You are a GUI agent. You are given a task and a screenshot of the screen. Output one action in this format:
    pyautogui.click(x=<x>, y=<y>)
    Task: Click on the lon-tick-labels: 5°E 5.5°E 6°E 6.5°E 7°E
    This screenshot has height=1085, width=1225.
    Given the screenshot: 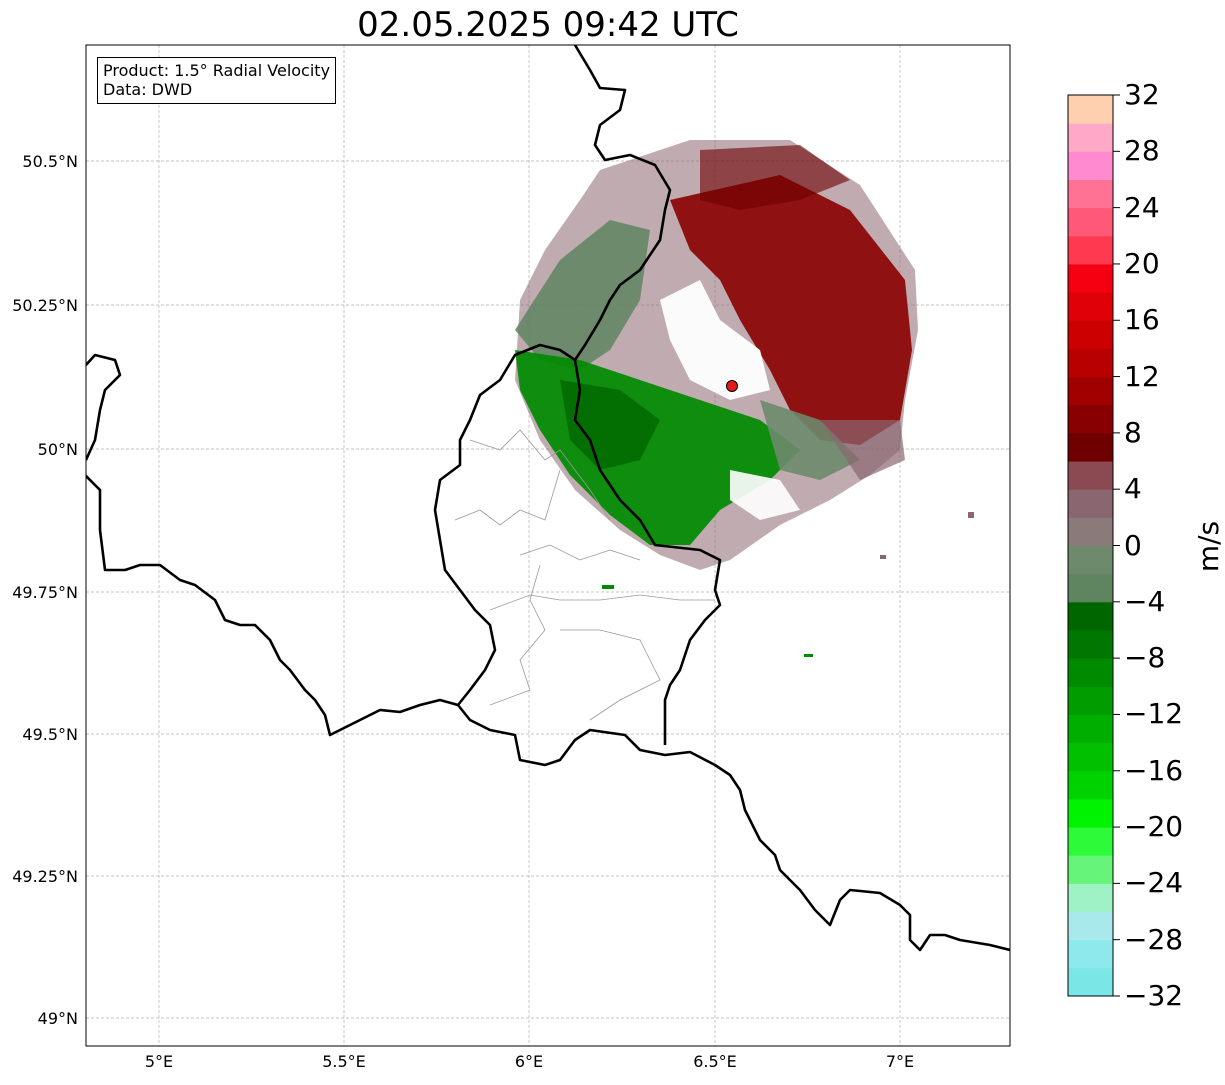 What is the action you would take?
    pyautogui.click(x=529, y=1061)
    